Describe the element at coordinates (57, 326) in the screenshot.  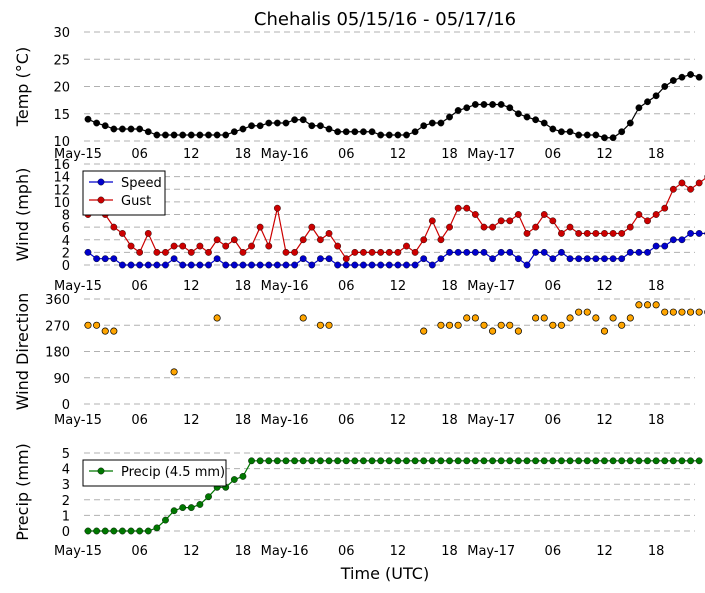
I see `y-tick-label: 270` at that location.